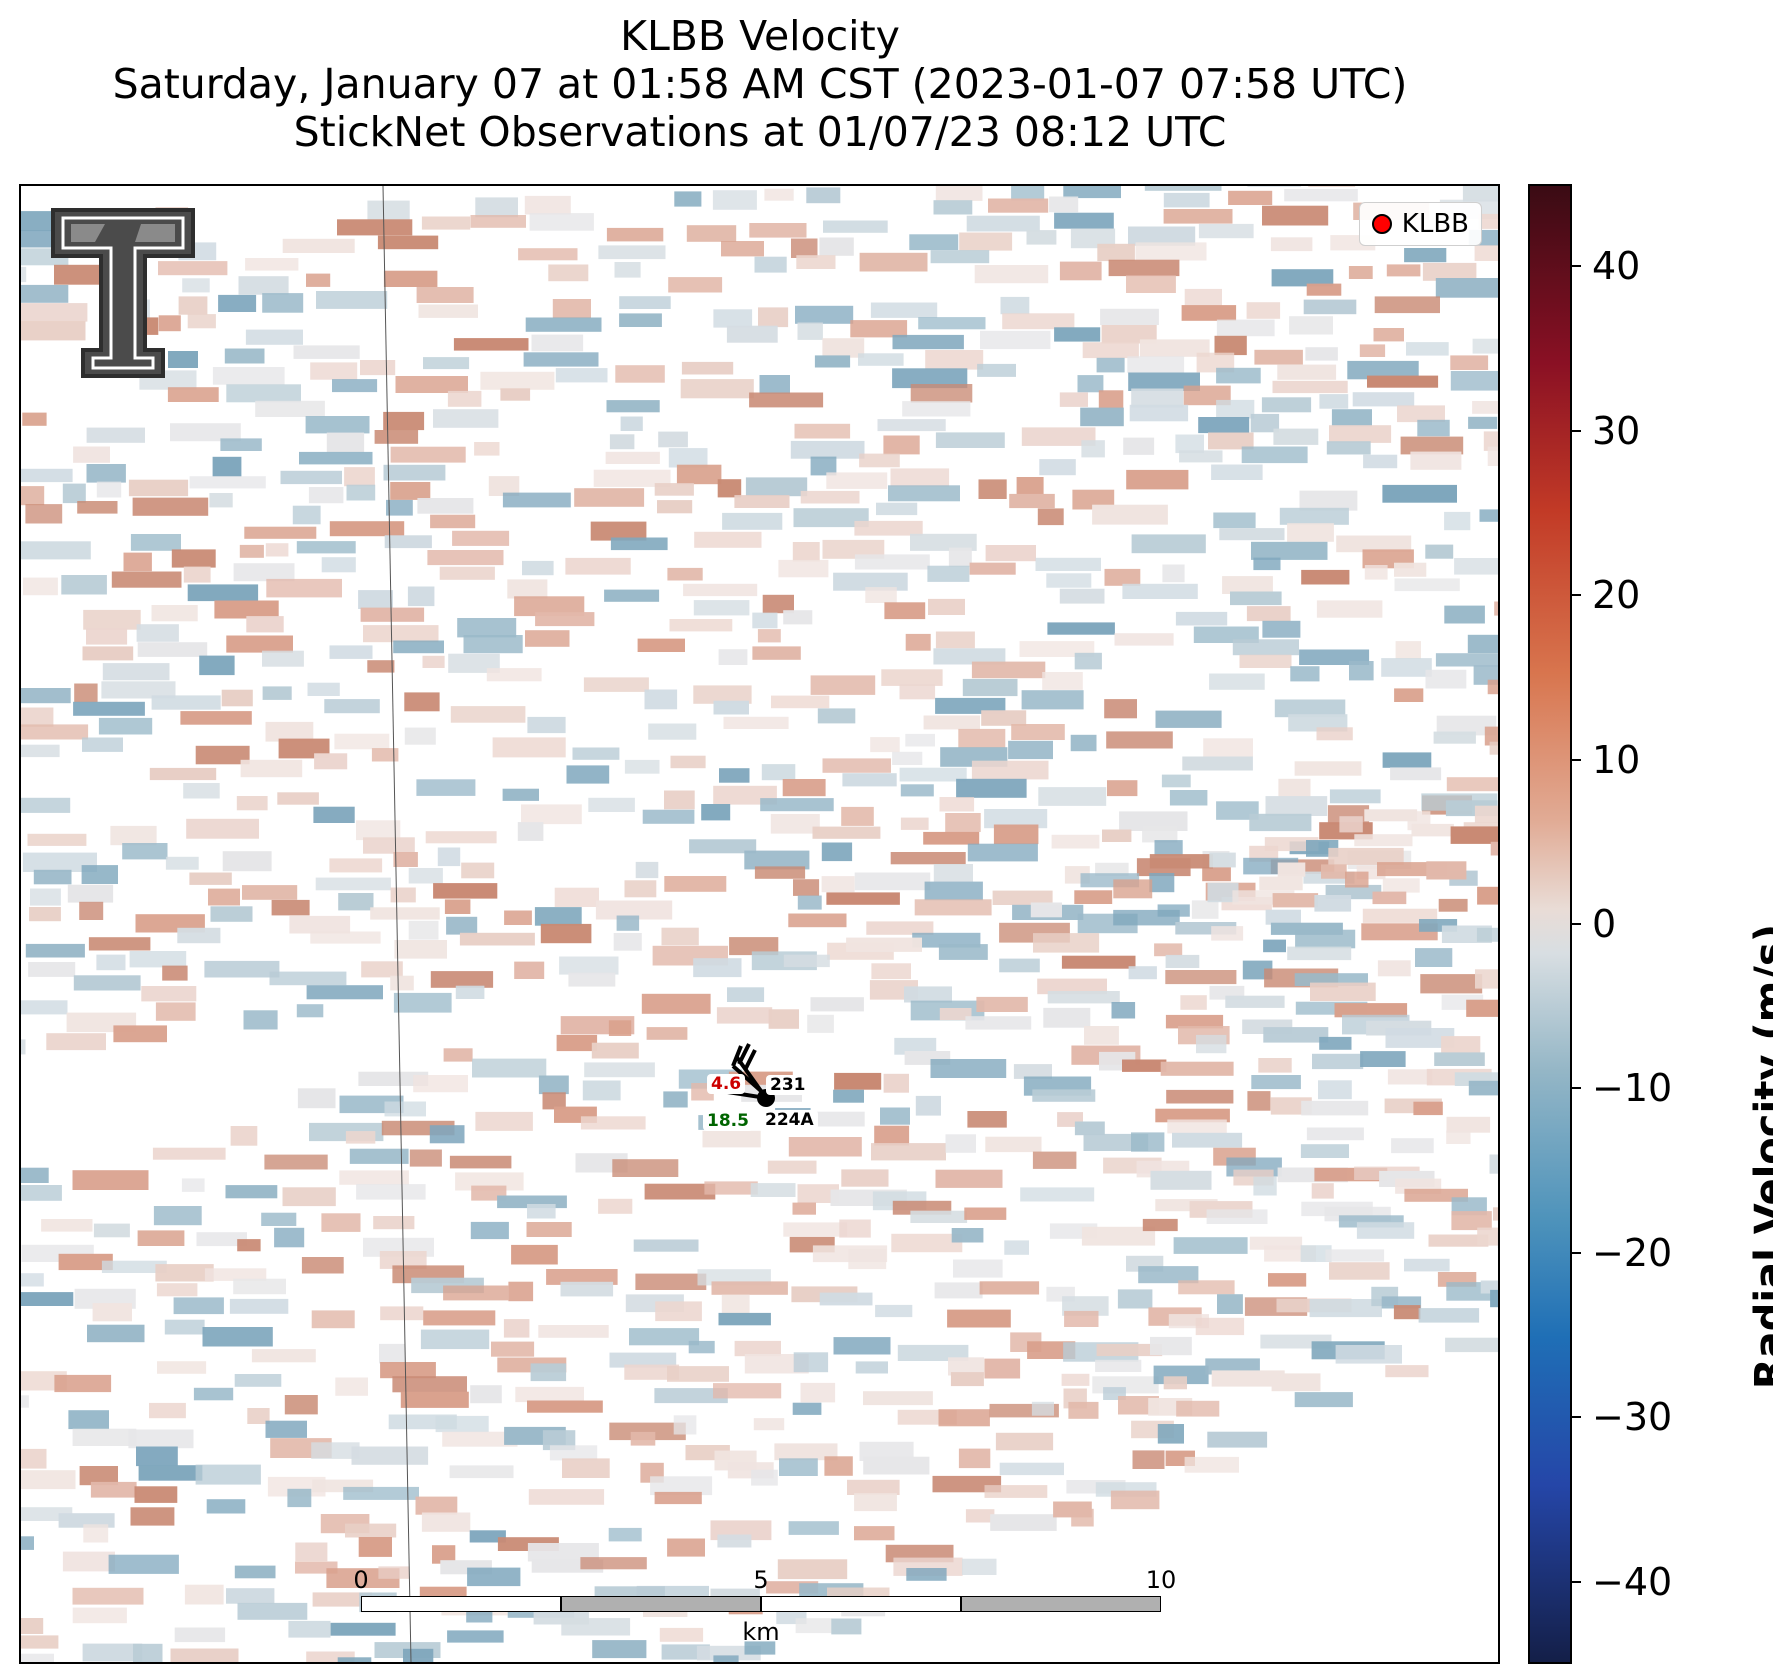 Image resolution: width=1773 pixels, height=1680 pixels. What do you see at coordinates (1576, 1252) in the screenshot?
I see `colorbar-tick` at bounding box center [1576, 1252].